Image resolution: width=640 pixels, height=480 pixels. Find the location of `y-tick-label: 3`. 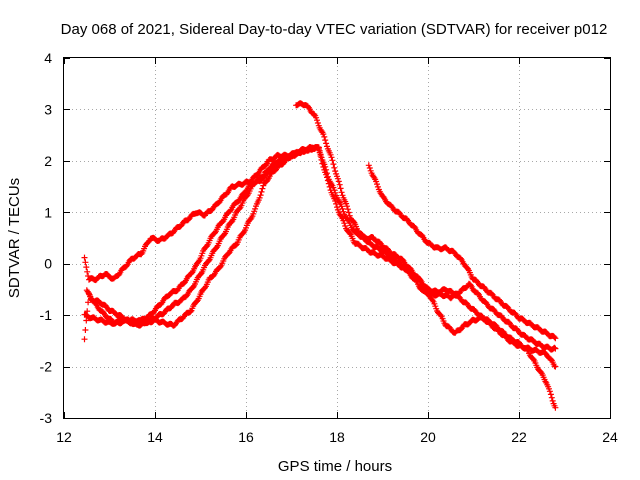

y-tick-label: 3 is located at coordinates (48, 109).